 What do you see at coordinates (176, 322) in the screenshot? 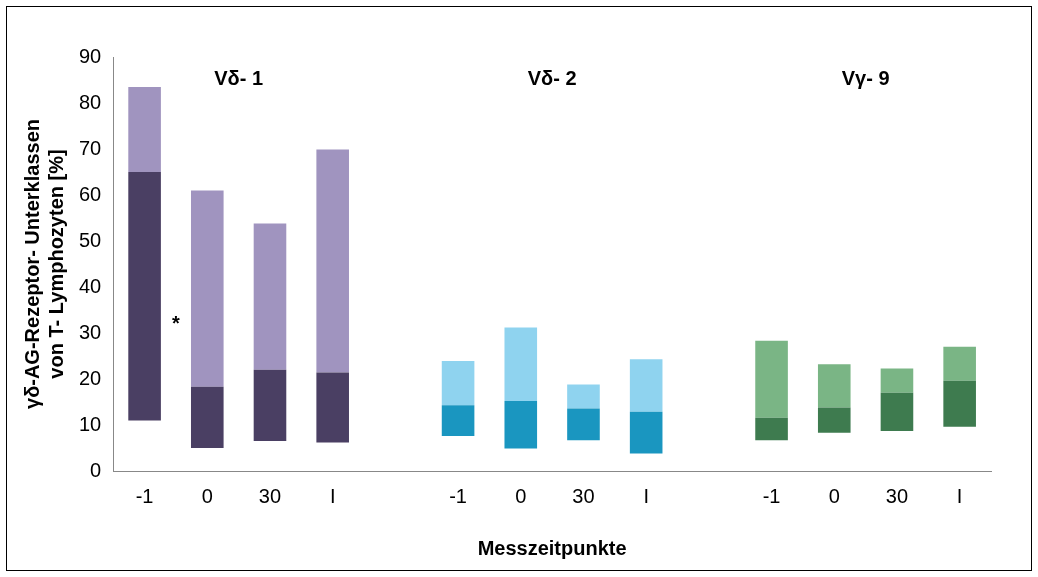
I see `annotation: *` at bounding box center [176, 322].